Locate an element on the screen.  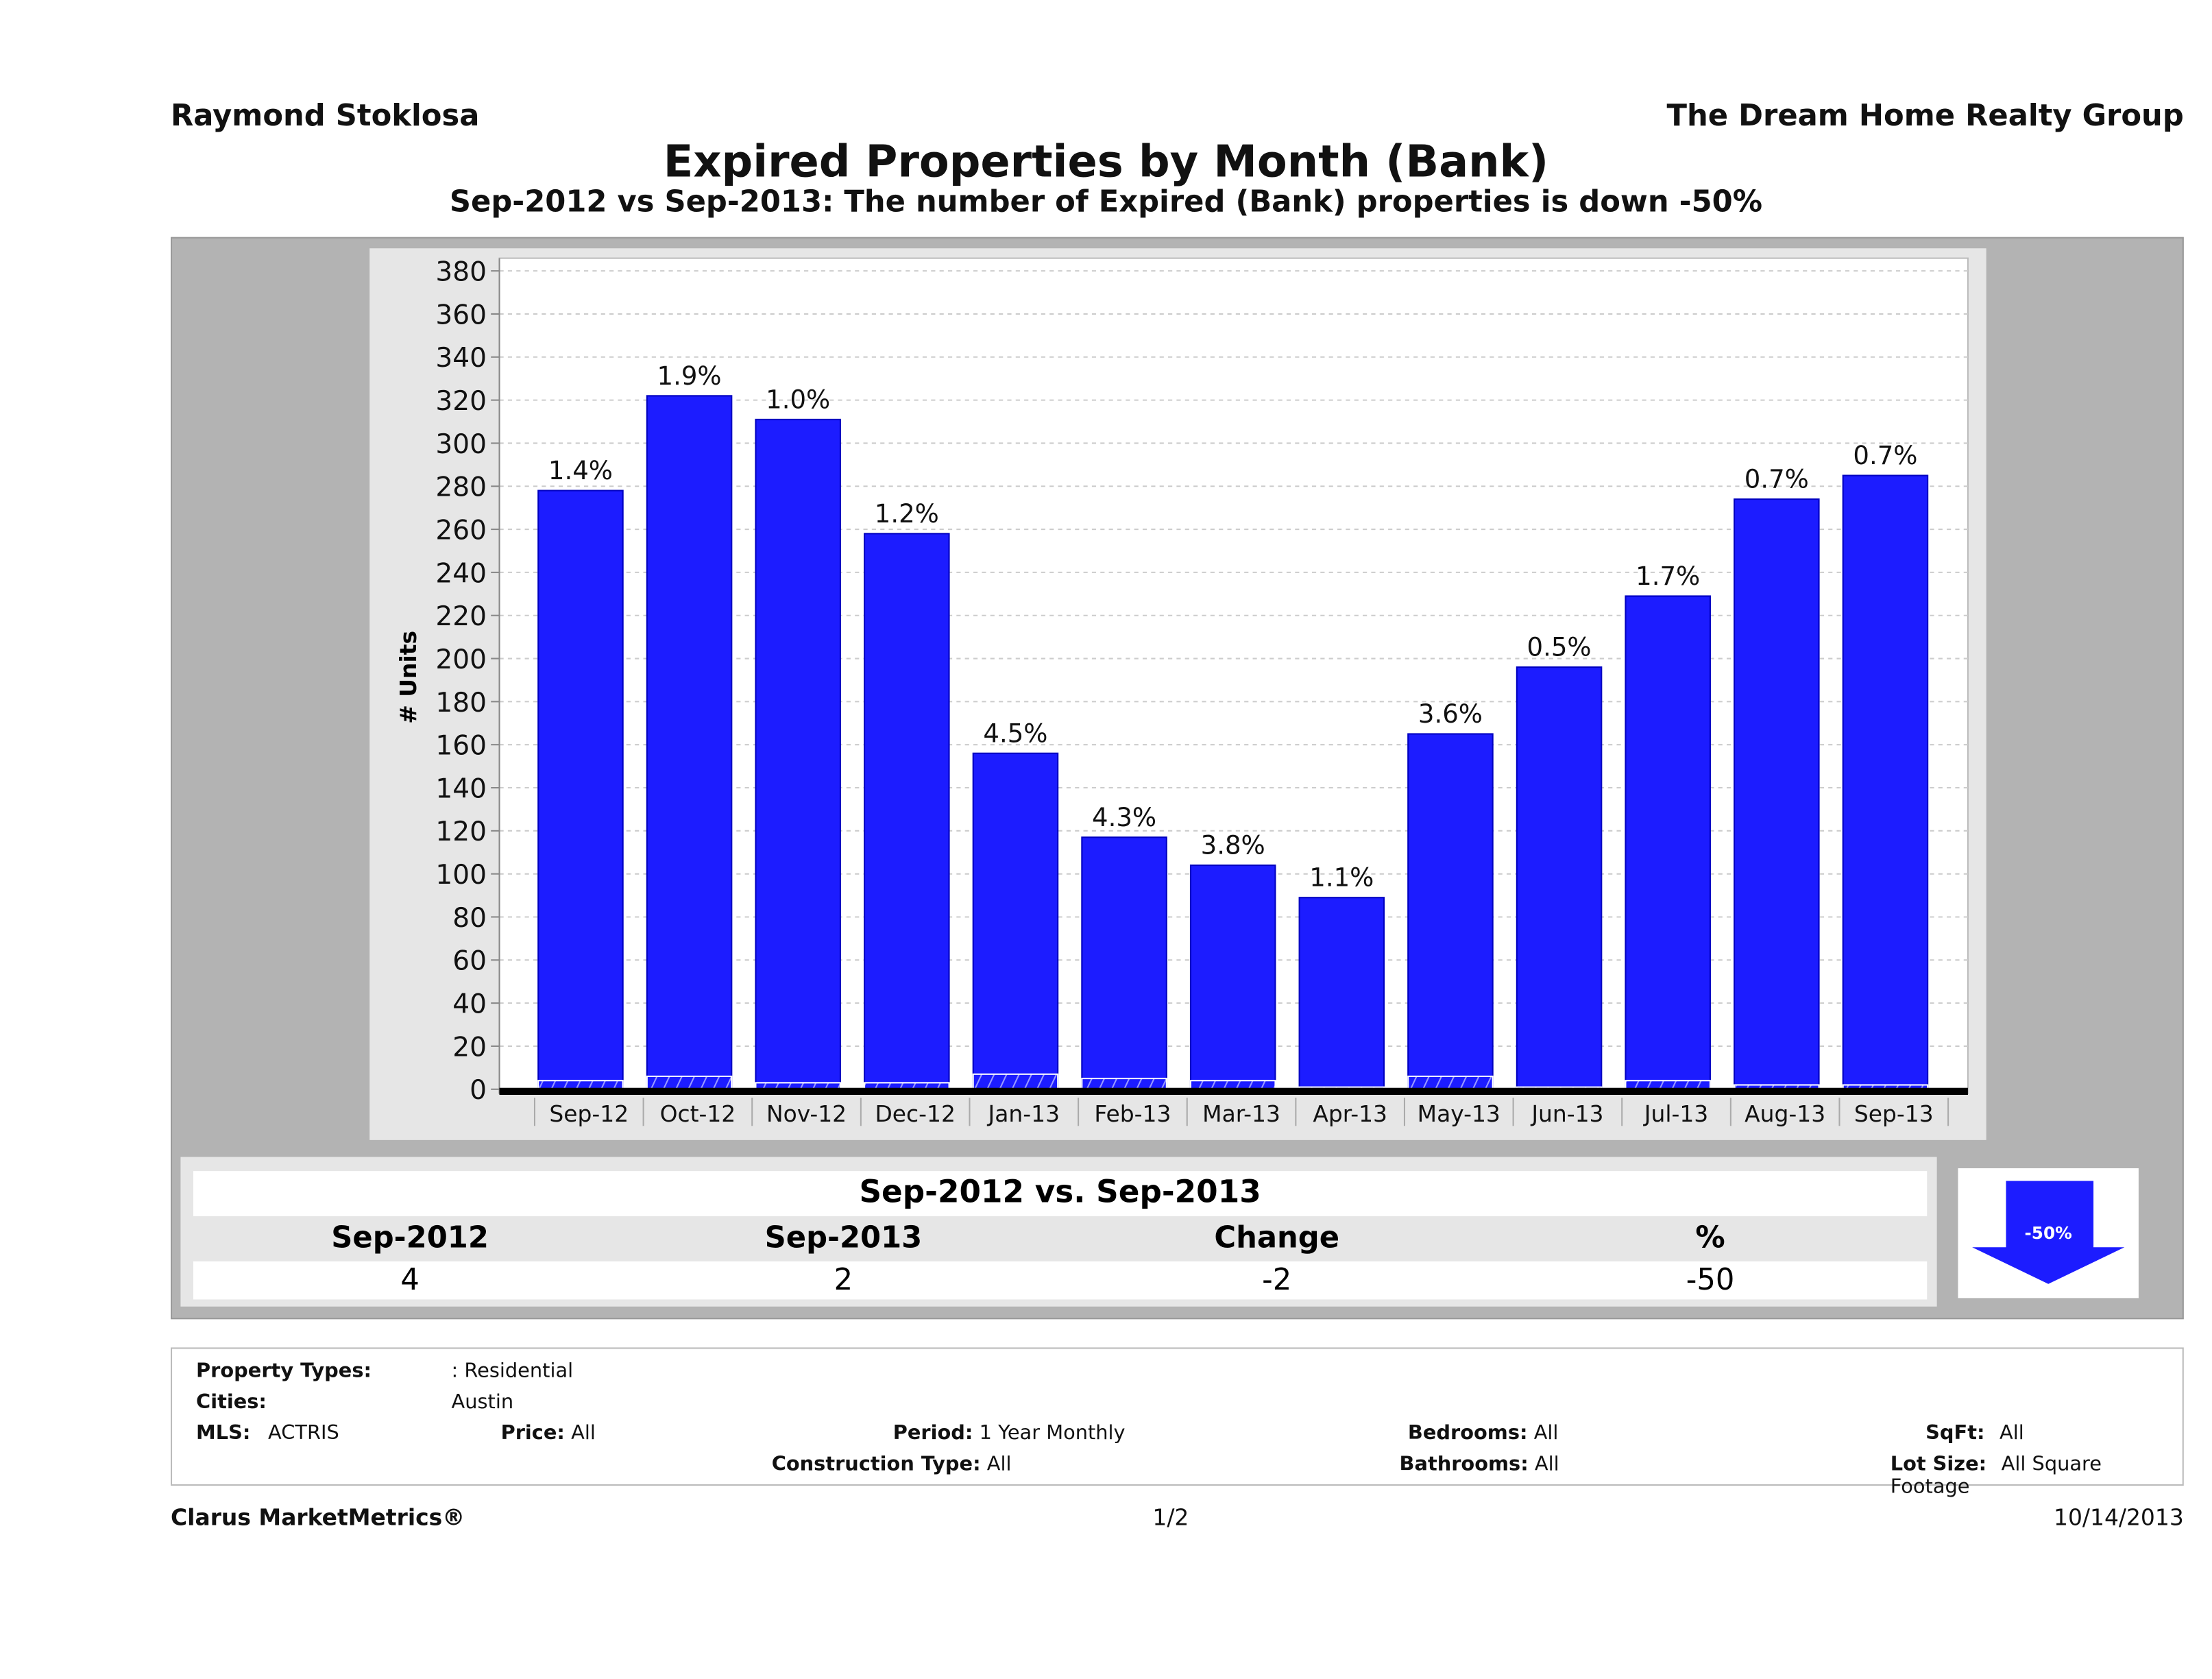
x-tick-label: Dec-12 is located at coordinates (915, 1113).